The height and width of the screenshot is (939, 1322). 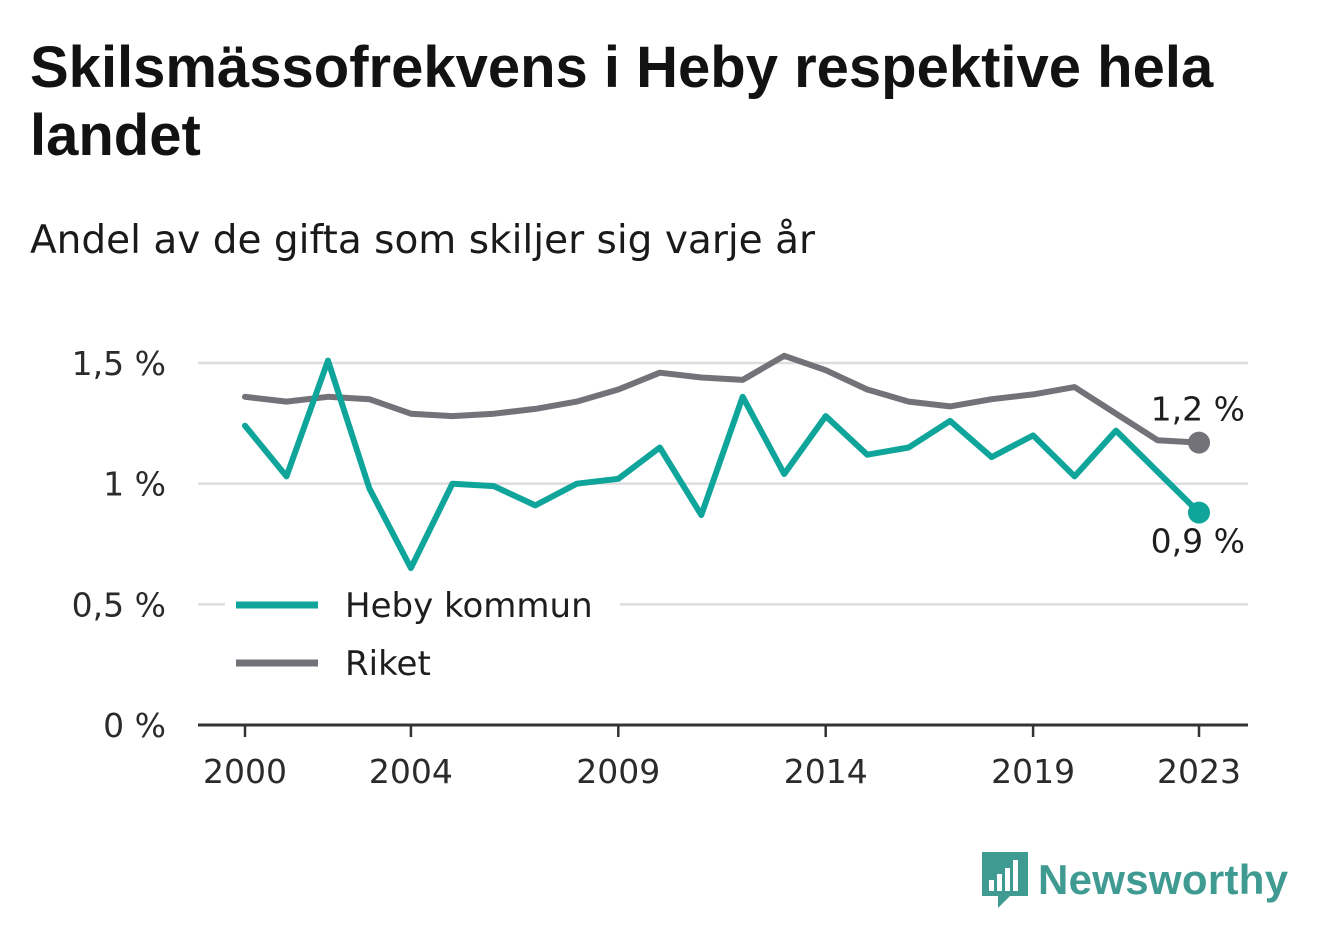 I want to click on bar-chart-speech-bubble-icon, so click(x=1005, y=880).